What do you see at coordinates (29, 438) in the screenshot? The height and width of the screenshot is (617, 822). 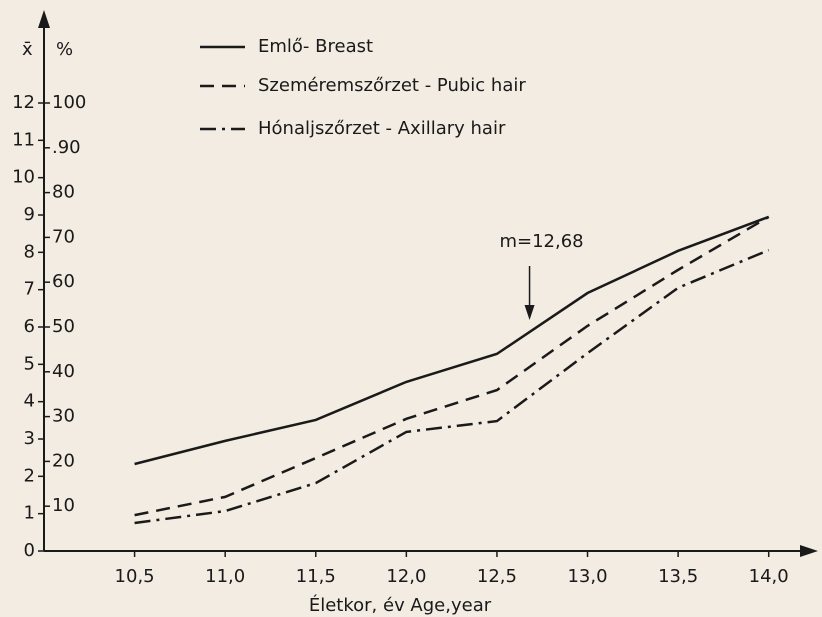 I see `y-tick-label: 3` at bounding box center [29, 438].